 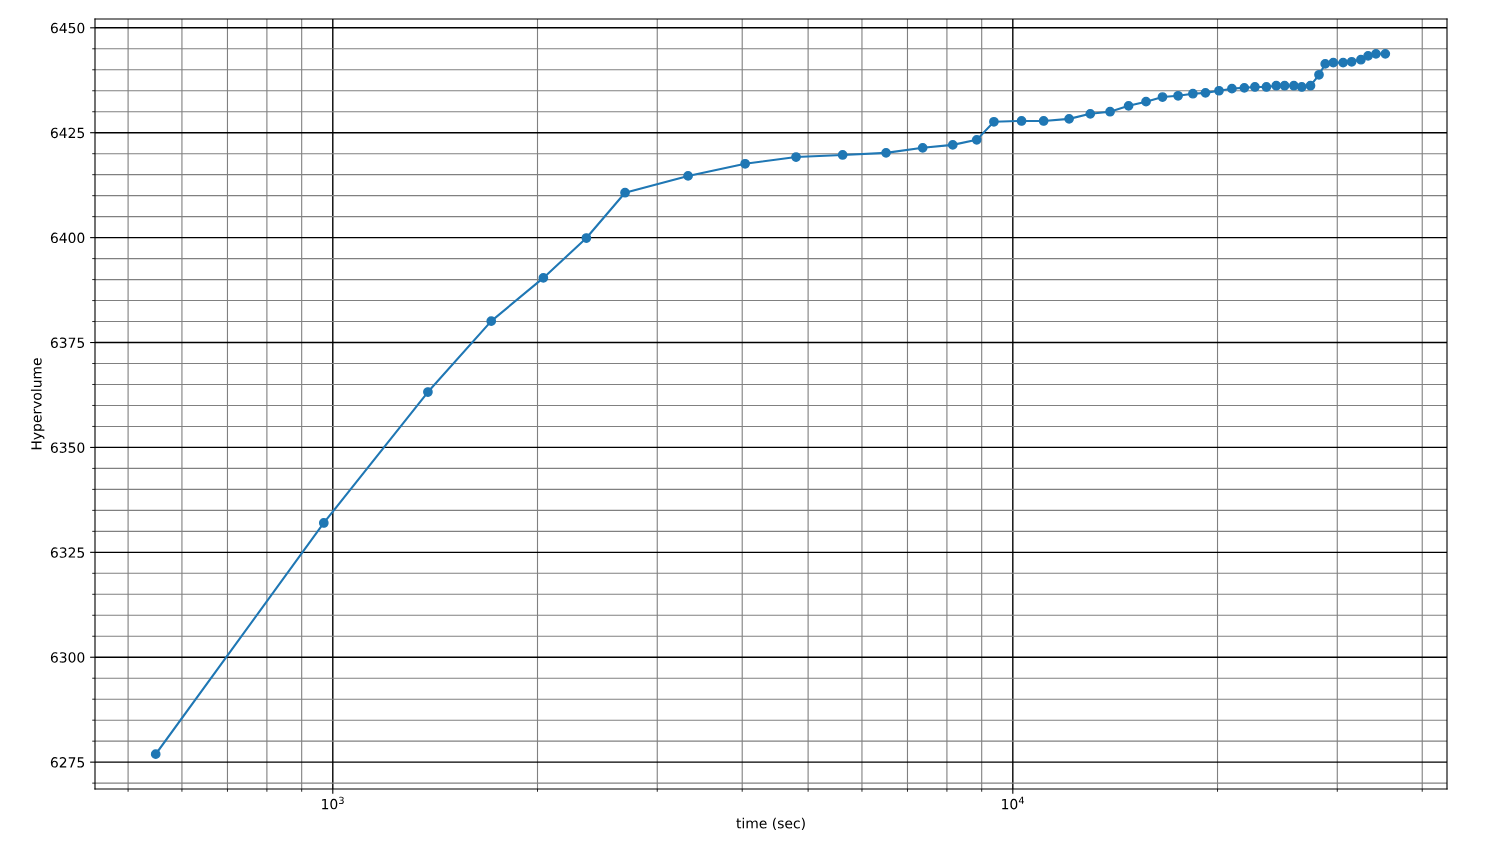 I want to click on x-tick-label: 10$^{3}$, so click(x=333, y=803).